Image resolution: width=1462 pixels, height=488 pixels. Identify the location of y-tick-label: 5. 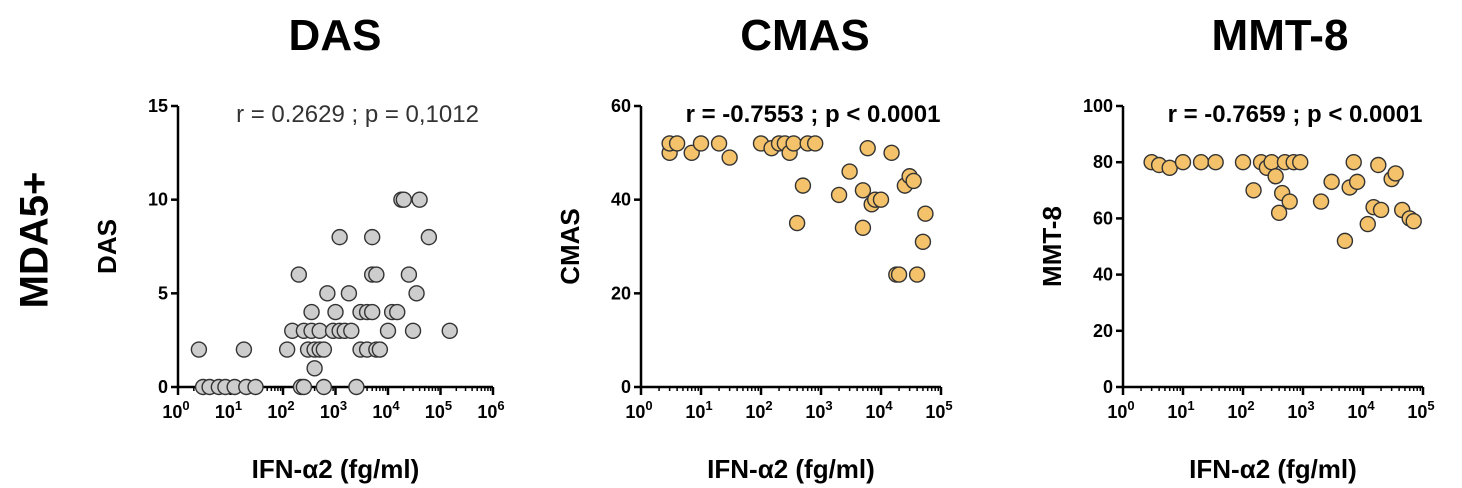
(163, 293).